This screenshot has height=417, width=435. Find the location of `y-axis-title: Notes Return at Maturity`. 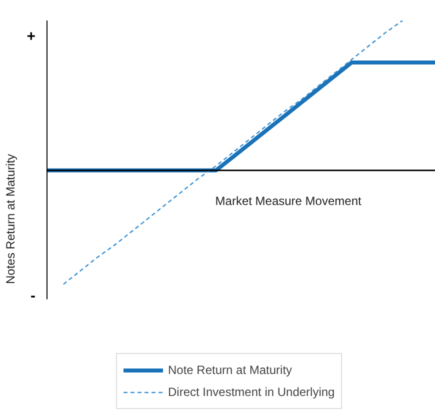

y-axis-title: Notes Return at Maturity is located at coordinates (11, 219).